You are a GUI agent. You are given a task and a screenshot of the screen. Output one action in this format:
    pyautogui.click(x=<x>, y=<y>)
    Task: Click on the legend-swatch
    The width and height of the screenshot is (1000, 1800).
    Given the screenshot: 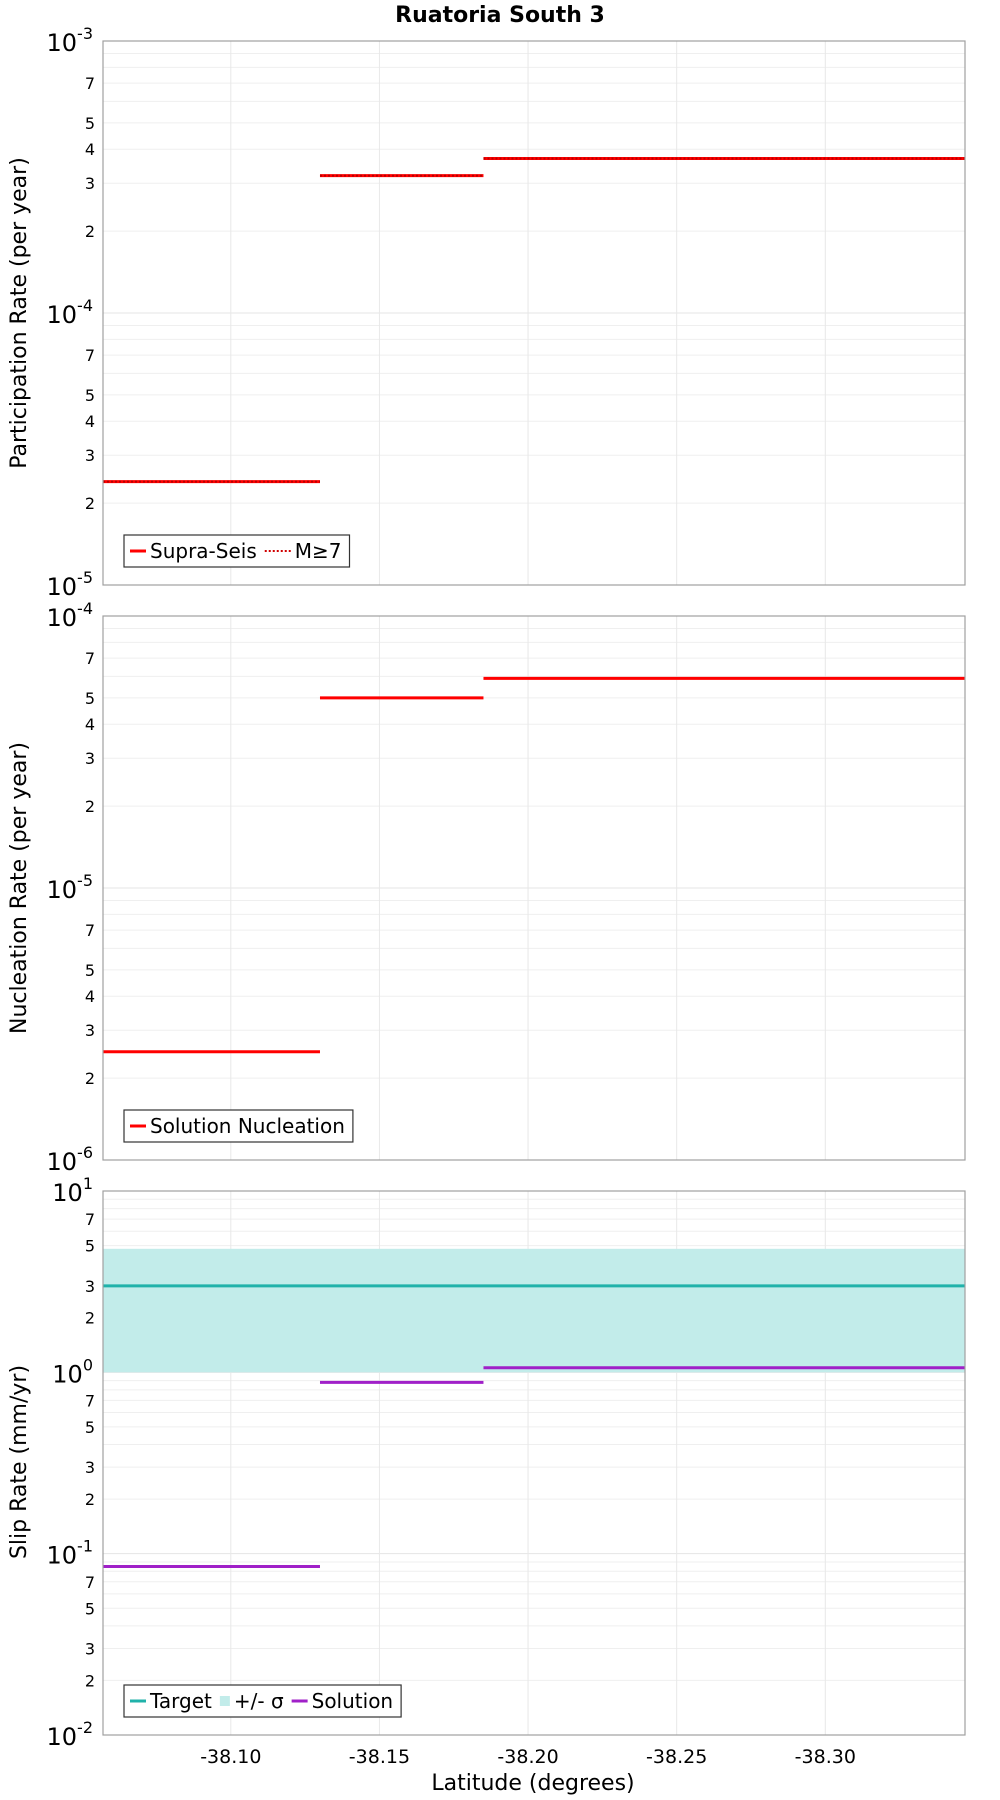 What is the action you would take?
    pyautogui.click(x=224, y=1701)
    